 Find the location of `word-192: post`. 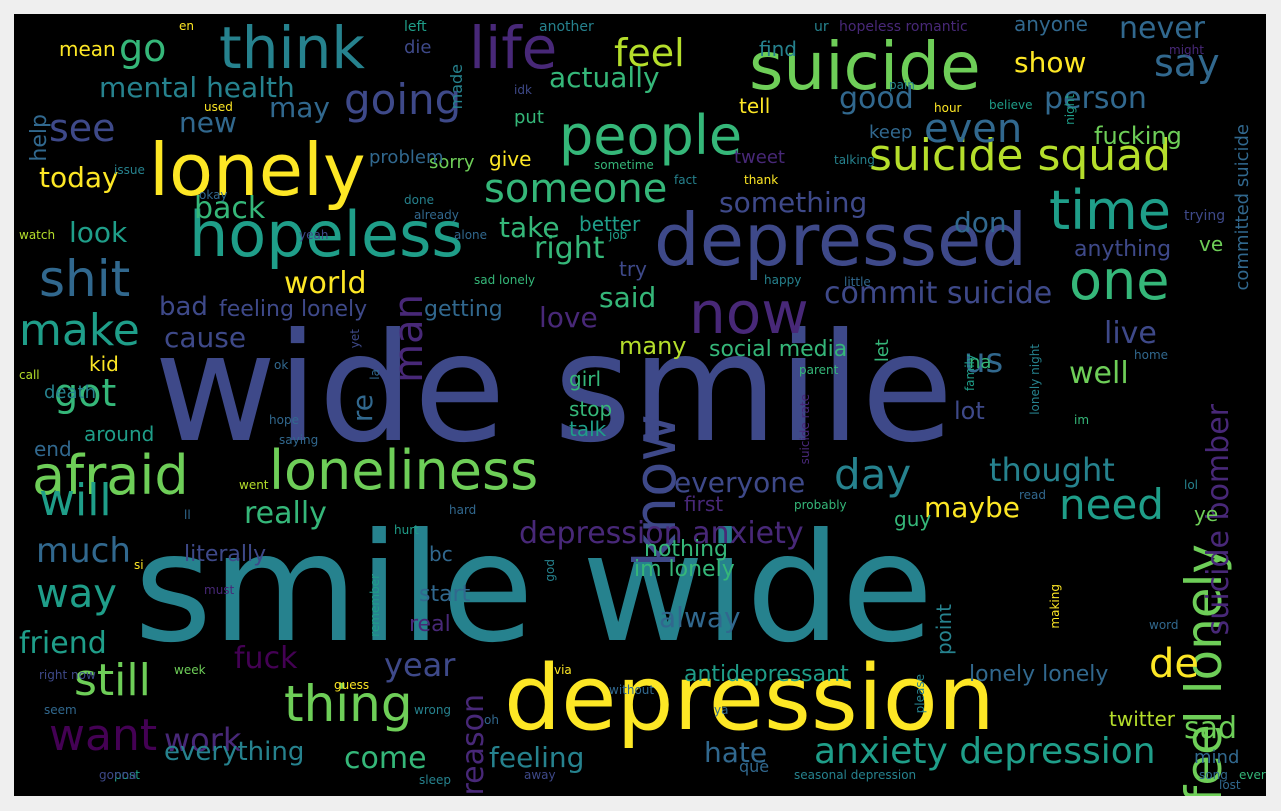

word-192: post is located at coordinates (127, 775).